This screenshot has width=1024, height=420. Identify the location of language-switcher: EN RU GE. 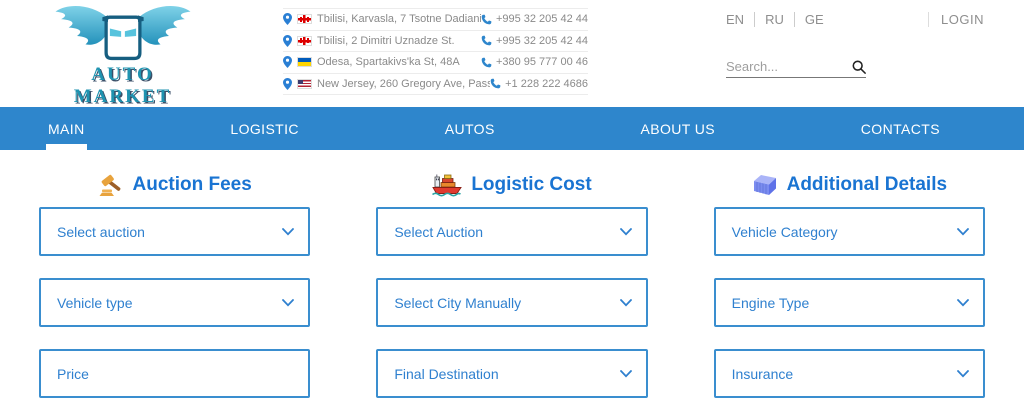
(775, 19).